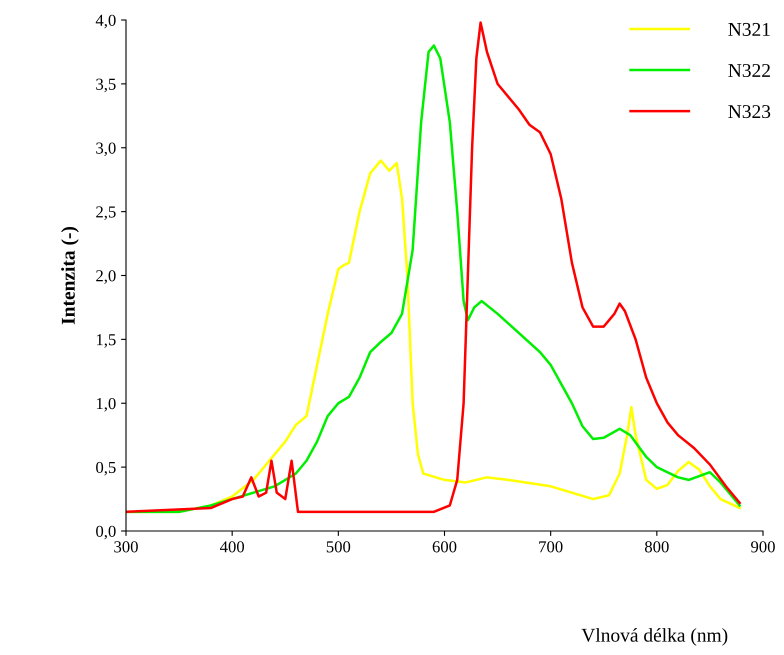 This screenshot has height=655, width=784. I want to click on x-tick-label: 400, so click(232, 546).